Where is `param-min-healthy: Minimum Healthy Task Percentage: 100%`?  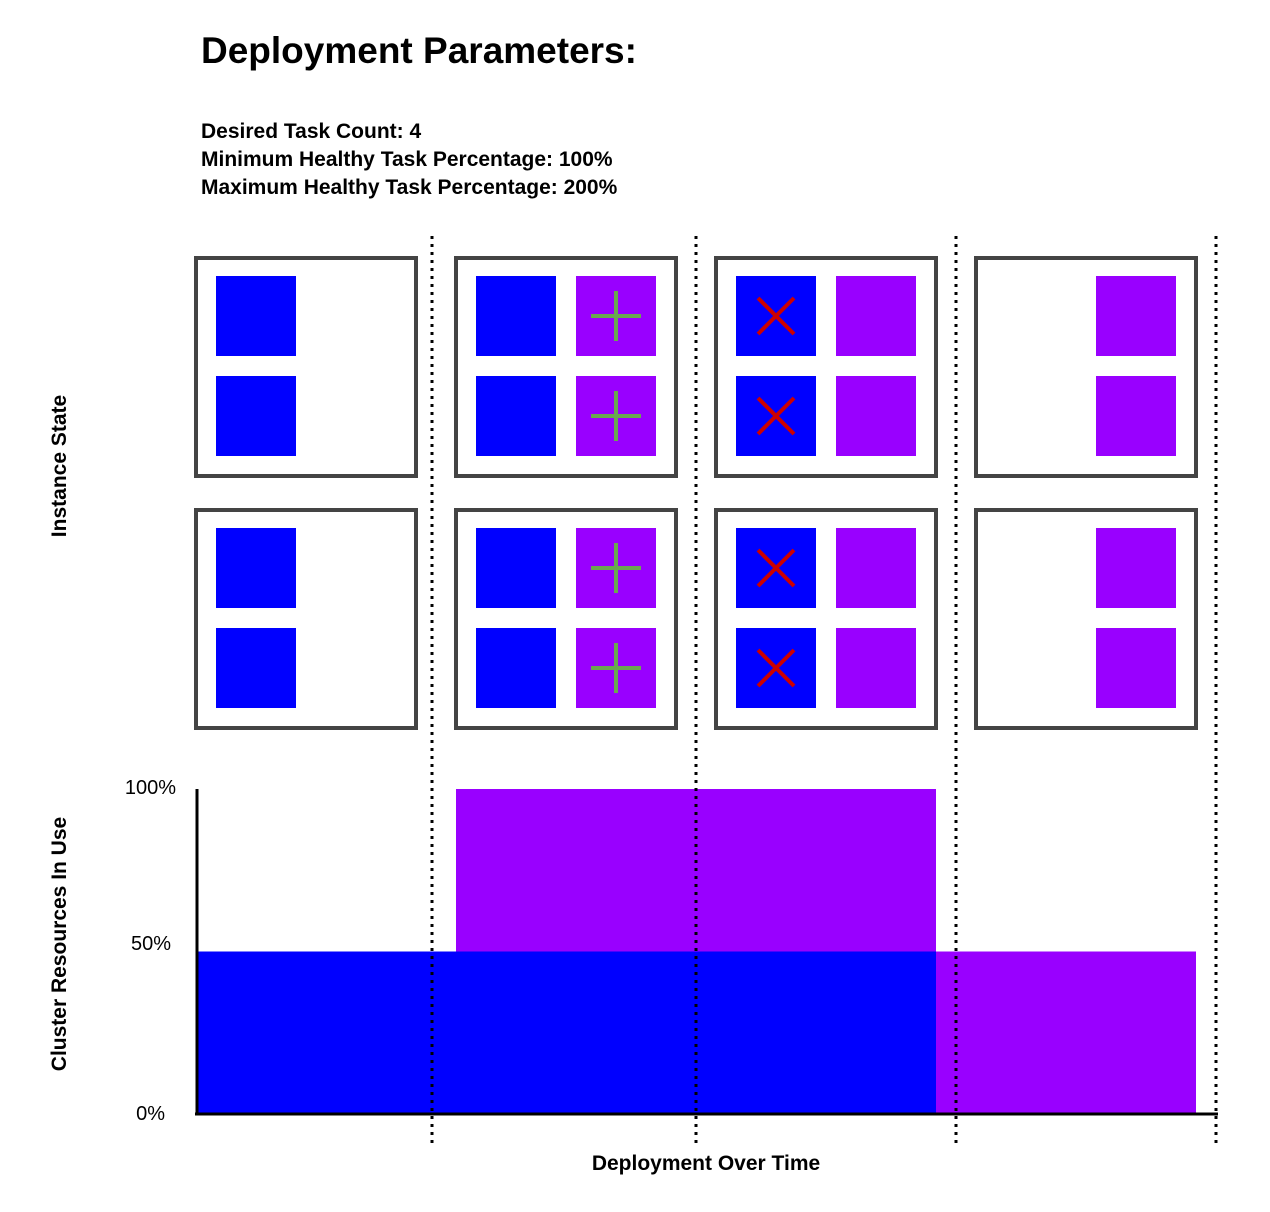 param-min-healthy: Minimum Healthy Task Percentage: 100% is located at coordinates (407, 159).